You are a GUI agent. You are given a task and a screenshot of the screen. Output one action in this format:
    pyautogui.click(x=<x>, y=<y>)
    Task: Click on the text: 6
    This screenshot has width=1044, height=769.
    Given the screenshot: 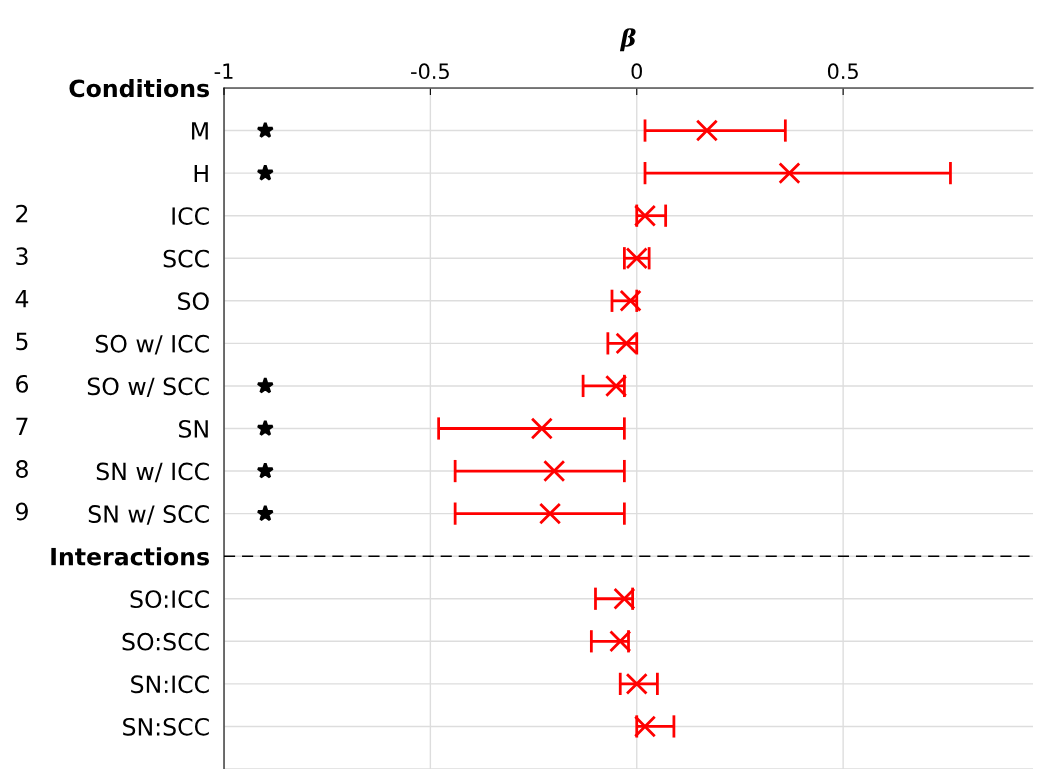 What is the action you would take?
    pyautogui.click(x=22, y=383)
    